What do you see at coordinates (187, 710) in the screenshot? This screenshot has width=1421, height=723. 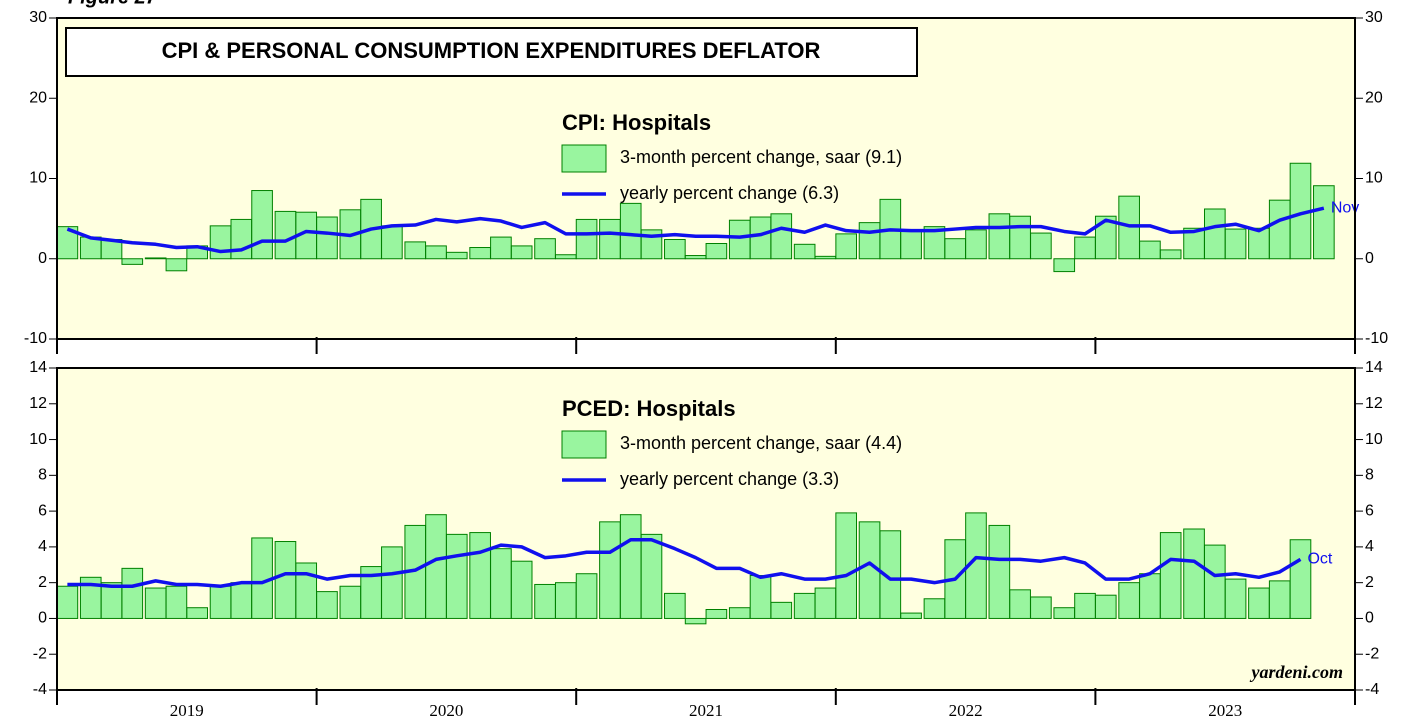 I see `x-tick-label: 2019` at bounding box center [187, 710].